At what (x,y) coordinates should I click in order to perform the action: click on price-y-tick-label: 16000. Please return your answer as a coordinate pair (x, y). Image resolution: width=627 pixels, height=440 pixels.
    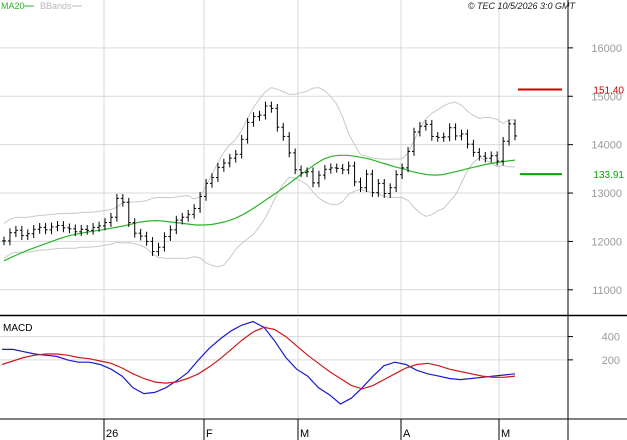
    Looking at the image, I should click on (606, 49).